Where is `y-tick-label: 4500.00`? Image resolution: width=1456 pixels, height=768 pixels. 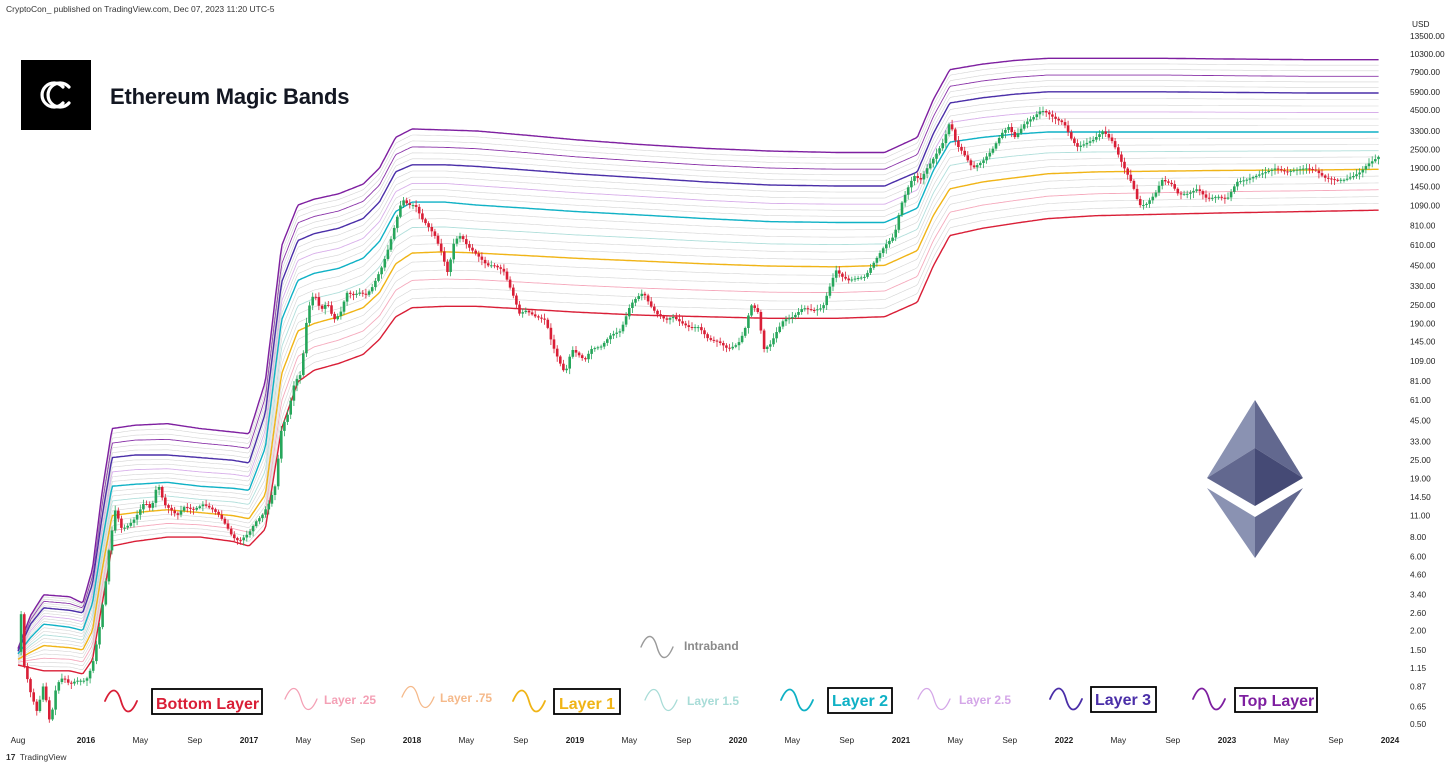 y-tick-label: 4500.00 is located at coordinates (1425, 110).